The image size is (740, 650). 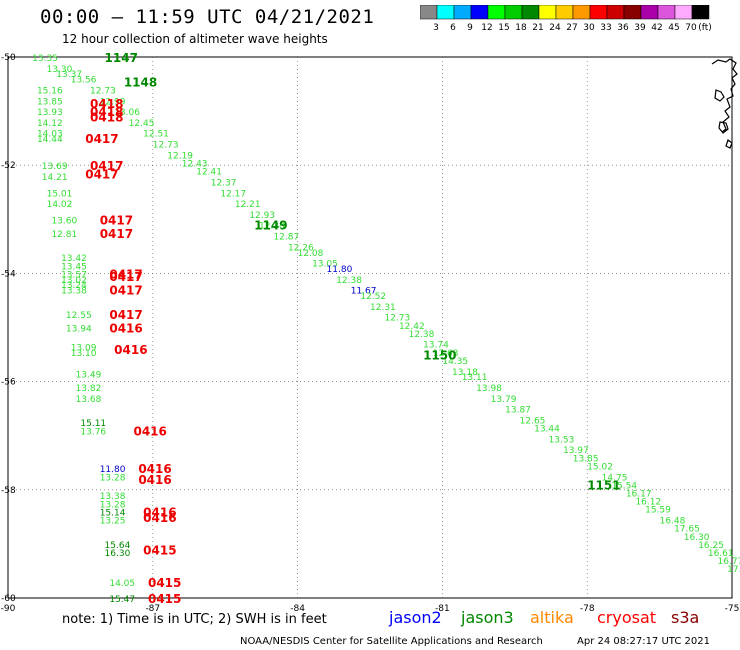 What do you see at coordinates (615, 478) in the screenshot?
I see `swh-value-label: 14.75` at bounding box center [615, 478].